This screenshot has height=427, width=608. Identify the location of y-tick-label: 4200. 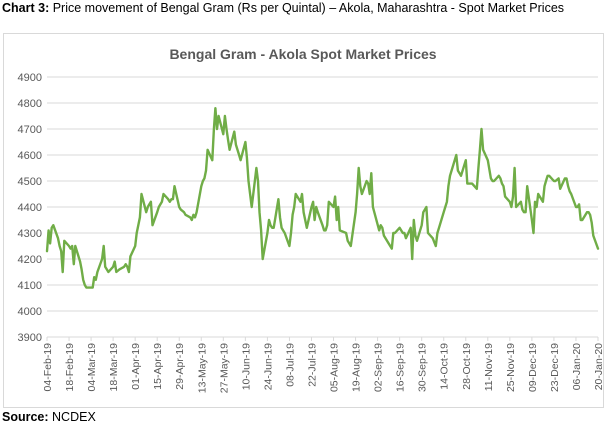
(30, 260).